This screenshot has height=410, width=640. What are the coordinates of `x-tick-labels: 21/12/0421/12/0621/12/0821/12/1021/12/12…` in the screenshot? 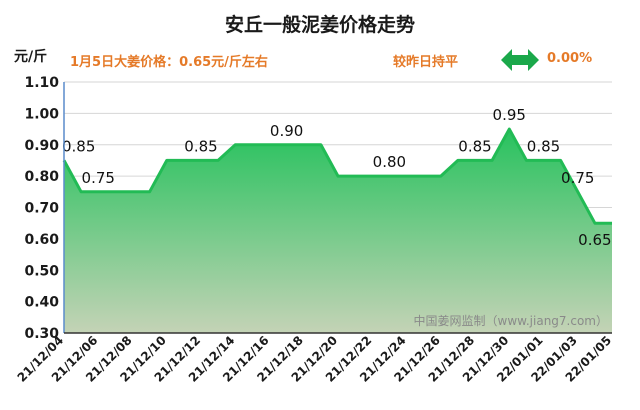 It's located at (315, 359).